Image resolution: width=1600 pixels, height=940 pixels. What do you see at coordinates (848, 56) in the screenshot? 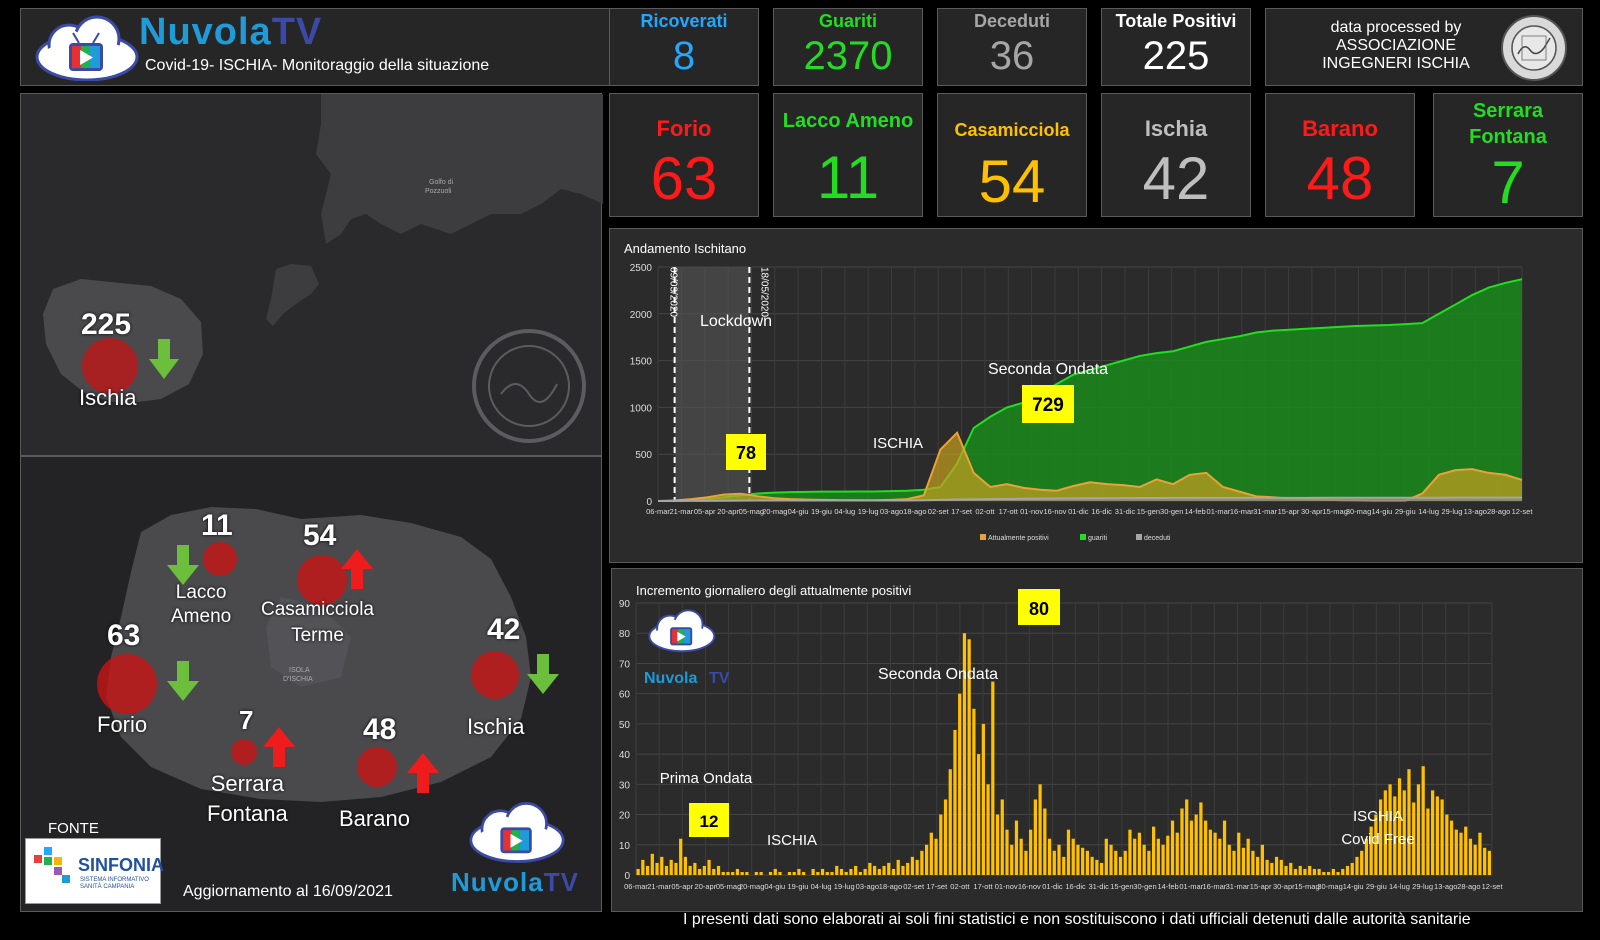
I see `kpi-value: 2370` at bounding box center [848, 56].